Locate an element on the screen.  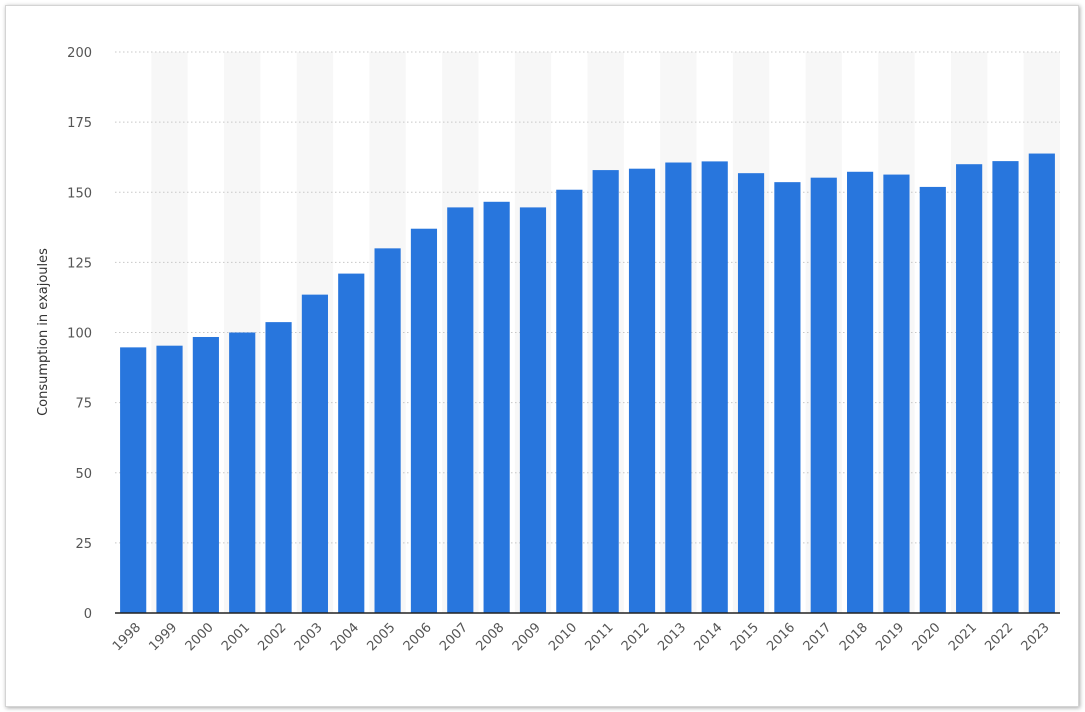
x-tick-label: 2016 is located at coordinates (781, 637).